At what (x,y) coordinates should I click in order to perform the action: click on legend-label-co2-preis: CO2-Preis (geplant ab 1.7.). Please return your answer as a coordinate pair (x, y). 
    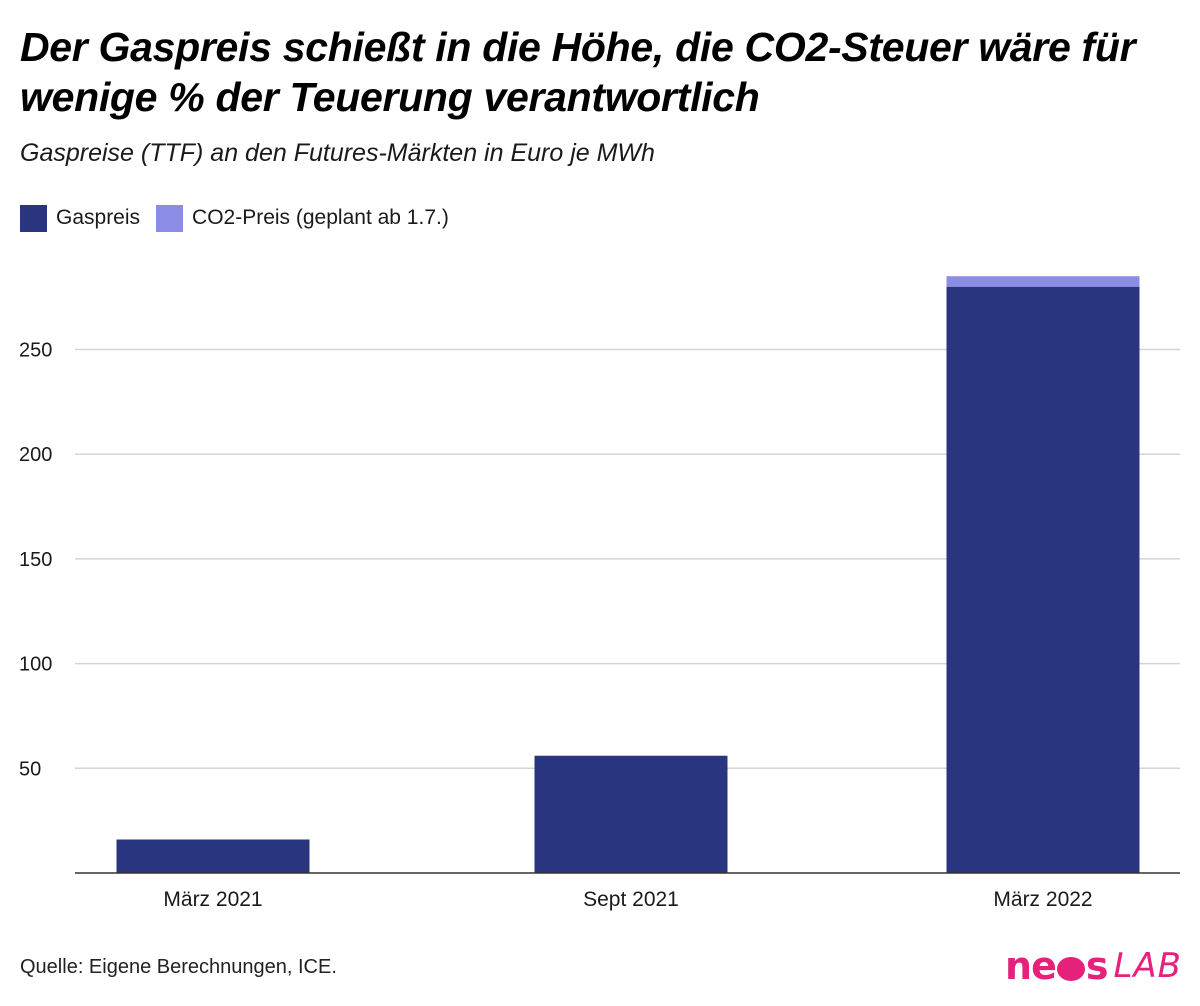
    Looking at the image, I should click on (320, 217).